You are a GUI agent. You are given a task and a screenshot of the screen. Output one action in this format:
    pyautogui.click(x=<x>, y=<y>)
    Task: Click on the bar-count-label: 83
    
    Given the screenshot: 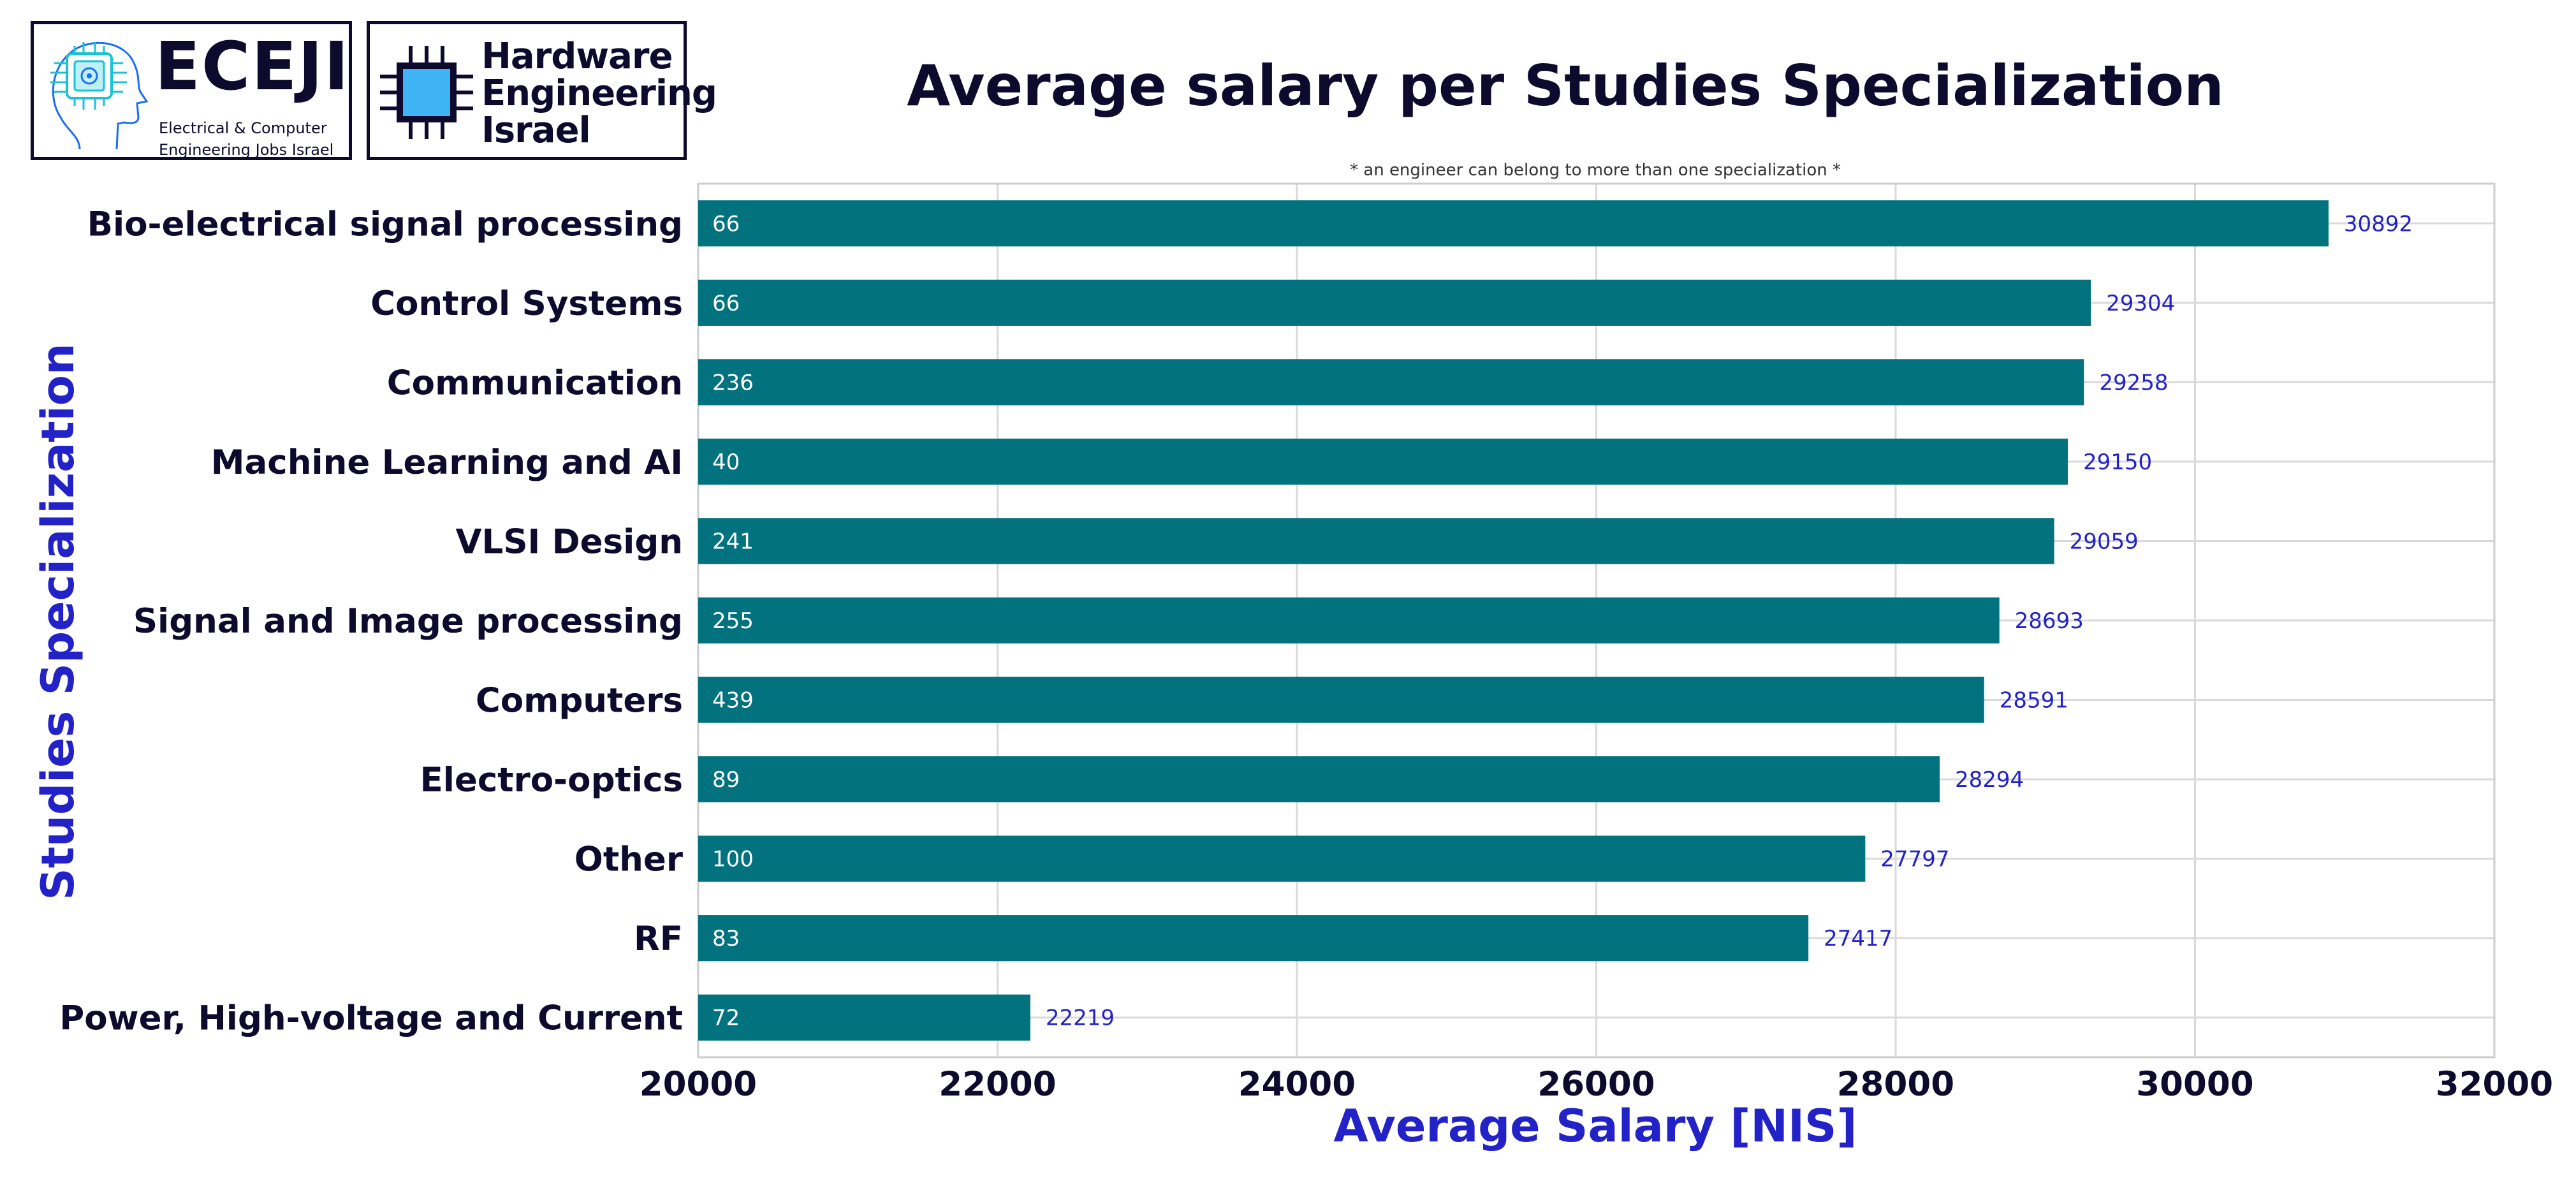 What is the action you would take?
    pyautogui.click(x=726, y=938)
    